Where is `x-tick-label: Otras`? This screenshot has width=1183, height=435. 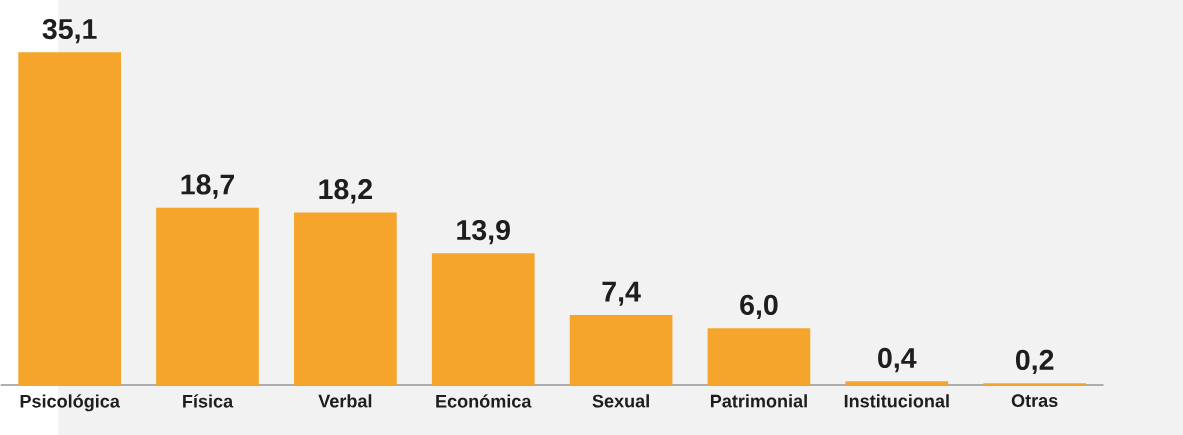
x-tick-label: Otras is located at coordinates (1034, 400).